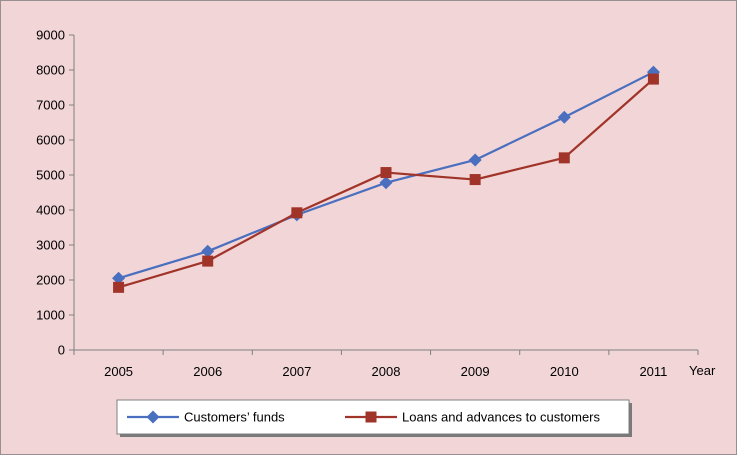 The image size is (737, 456). What do you see at coordinates (50, 245) in the screenshot?
I see `y-tick-label: 3000` at bounding box center [50, 245].